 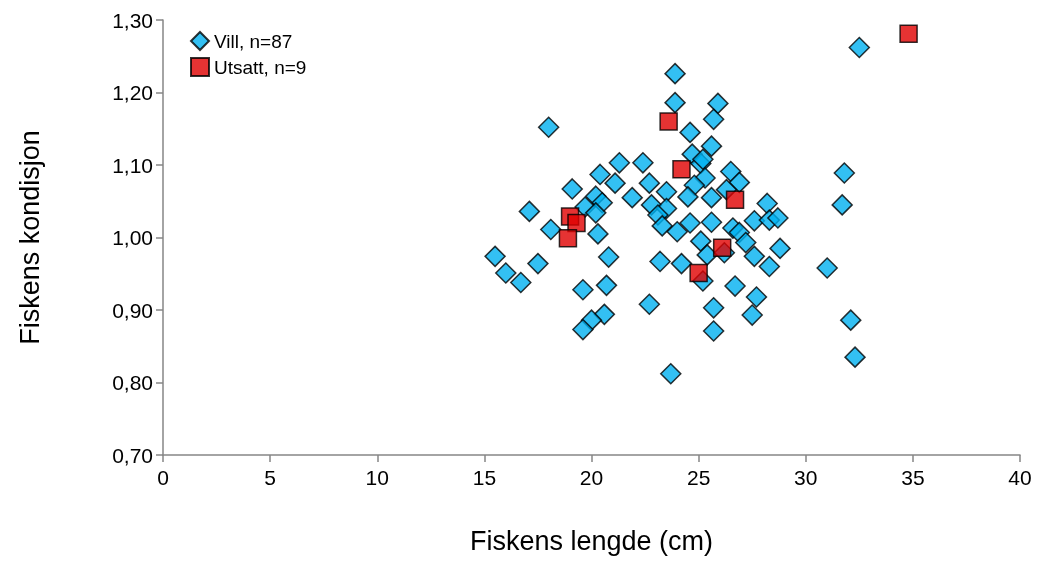 What do you see at coordinates (132, 92) in the screenshot?
I see `y-tick-label: 1,20` at bounding box center [132, 92].